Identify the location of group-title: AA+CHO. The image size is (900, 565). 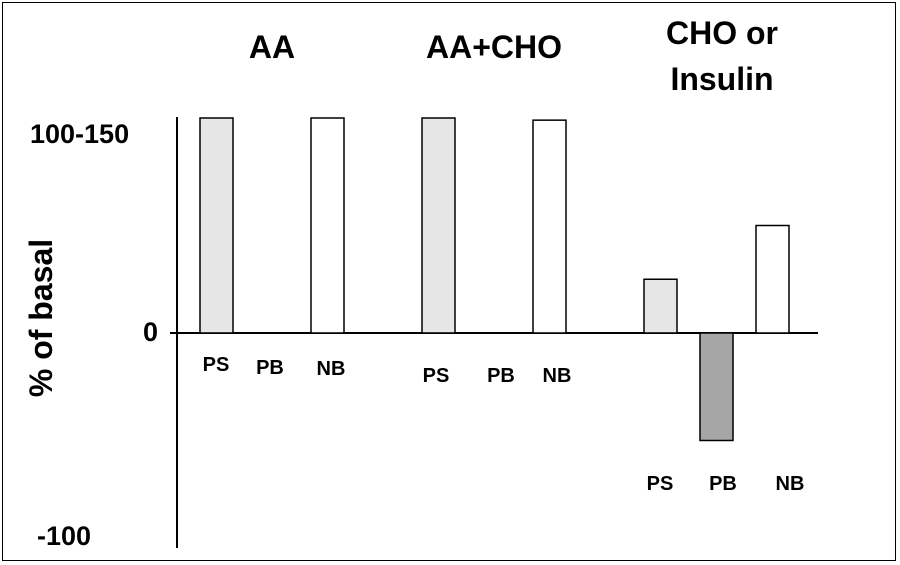
(494, 47).